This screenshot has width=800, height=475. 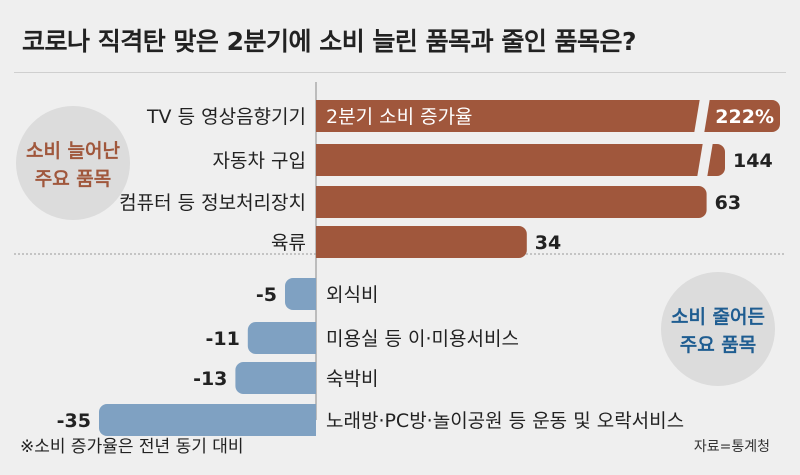 I want to click on value-label-7: -35, so click(x=74, y=421).